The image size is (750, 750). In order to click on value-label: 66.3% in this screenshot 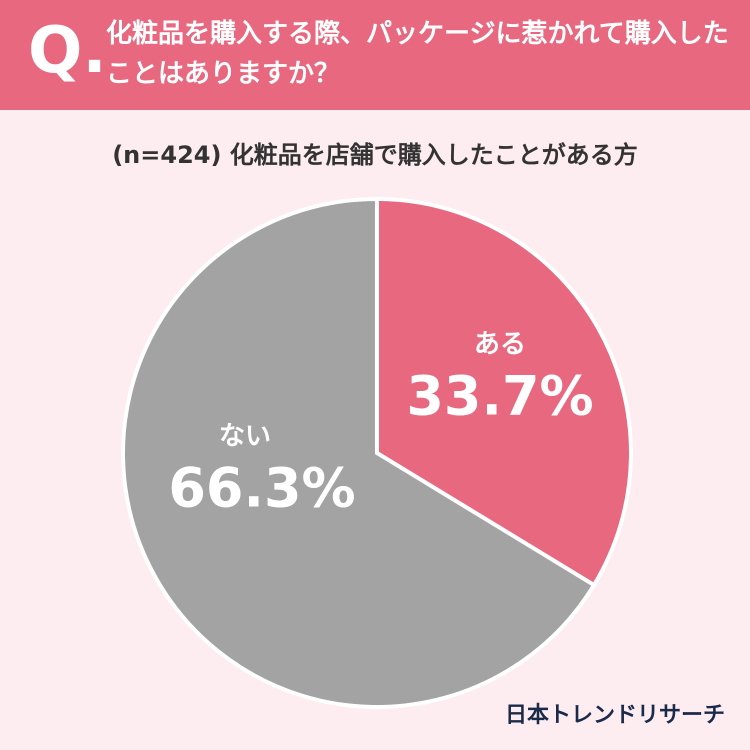, I will do `click(261, 488)`.